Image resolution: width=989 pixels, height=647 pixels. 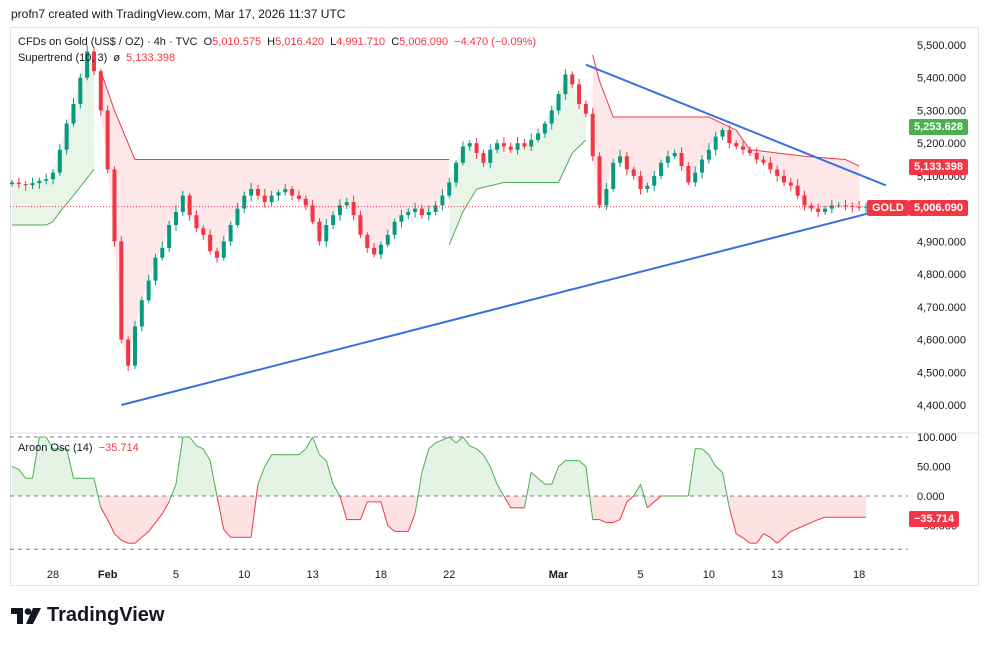 I want to click on time-axis-tick-label: 18, so click(x=381, y=575).